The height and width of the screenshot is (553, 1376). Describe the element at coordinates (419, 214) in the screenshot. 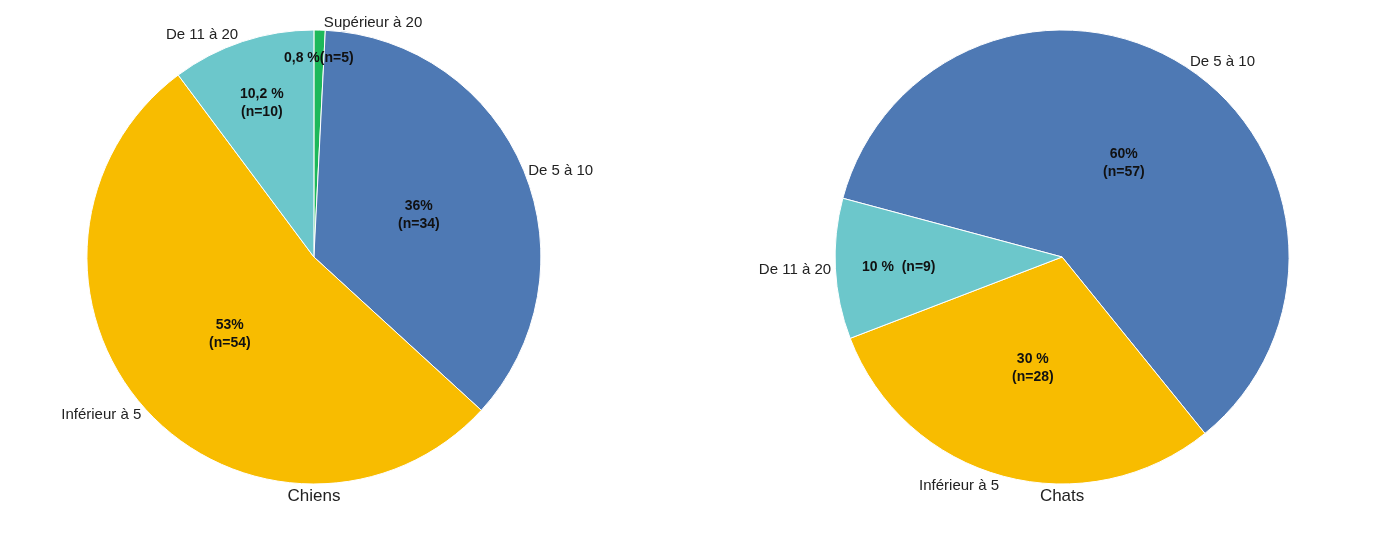

I see `data-label: 36% (n=34)` at that location.